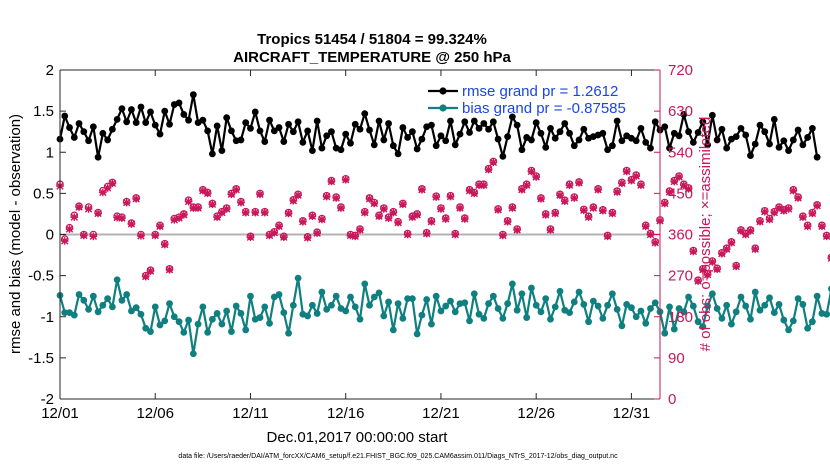 This screenshot has width=830, height=470. I want to click on right-y-tick-label: 0, so click(672, 399).